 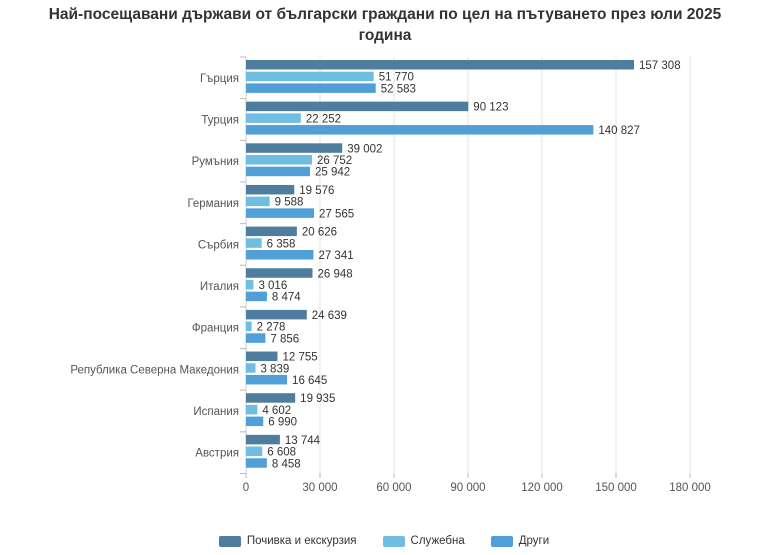 What do you see at coordinates (364, 149) in the screenshot?
I see `data-label: 39 002` at bounding box center [364, 149].